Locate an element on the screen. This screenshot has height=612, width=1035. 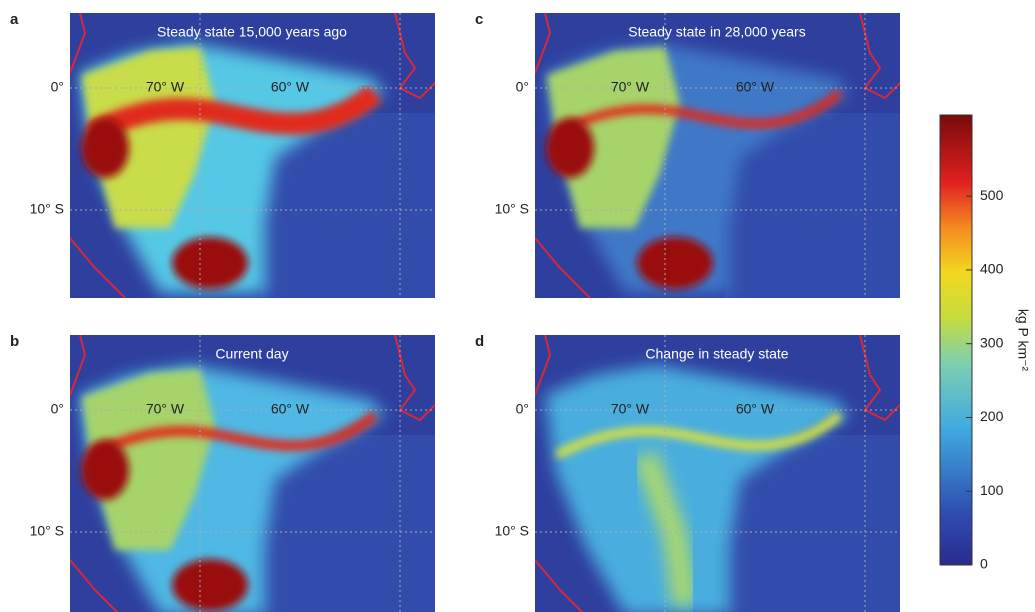
colorbar is located at coordinates (956, 340).